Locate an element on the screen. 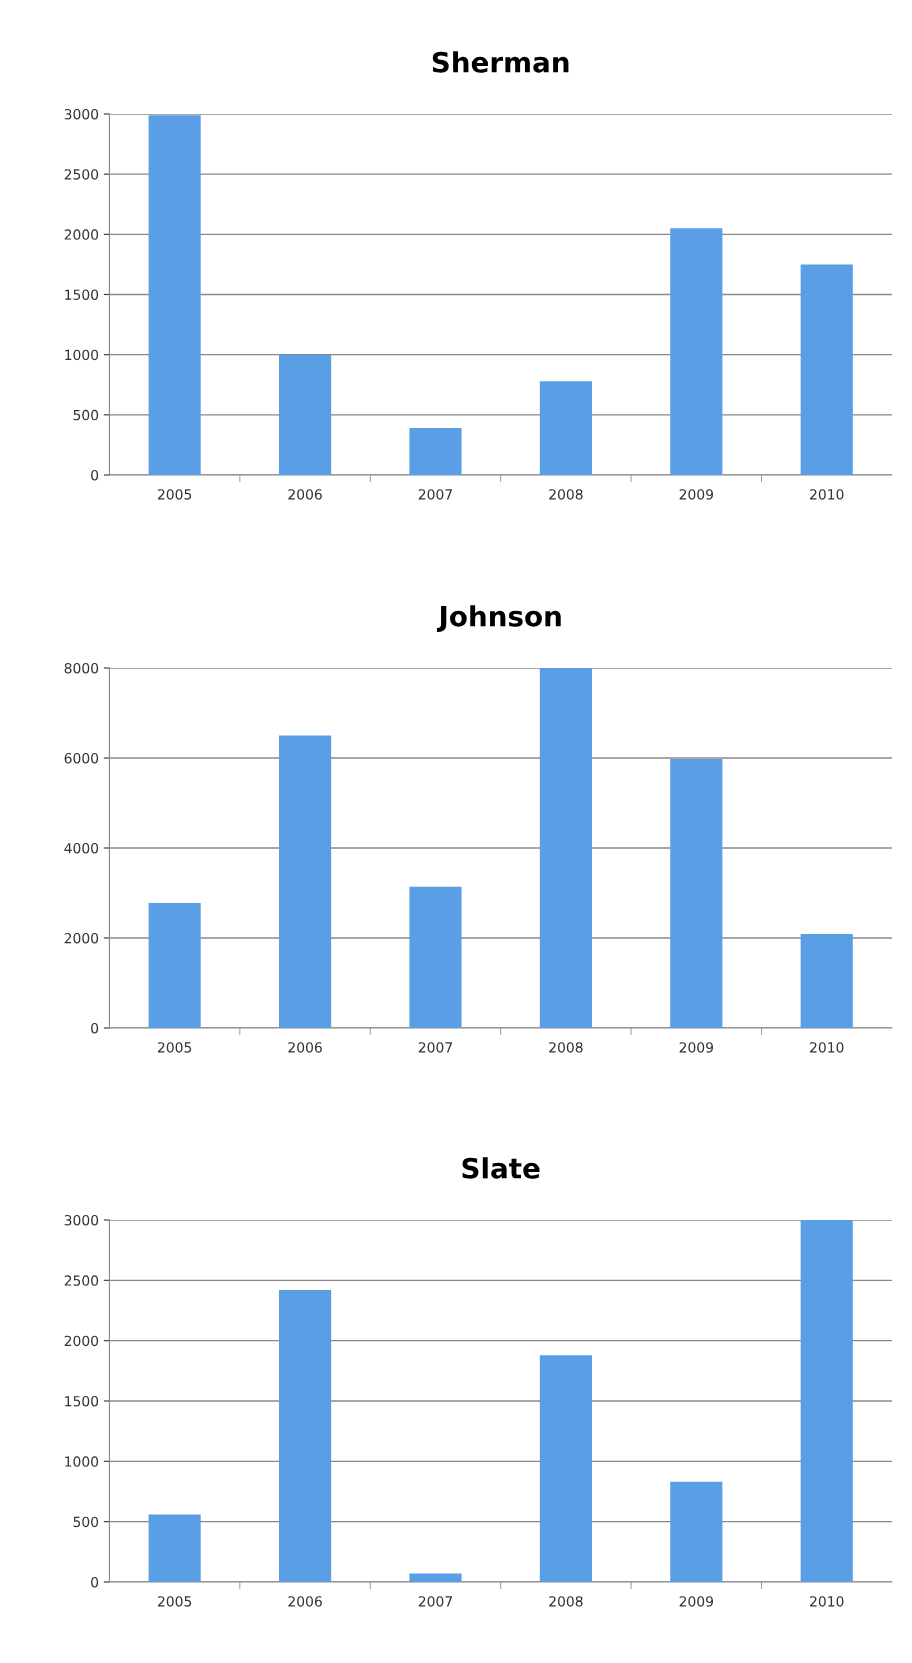 Image resolution: width=912 pixels, height=1663 pixels. y-tick-label: 6000 is located at coordinates (81, 758).